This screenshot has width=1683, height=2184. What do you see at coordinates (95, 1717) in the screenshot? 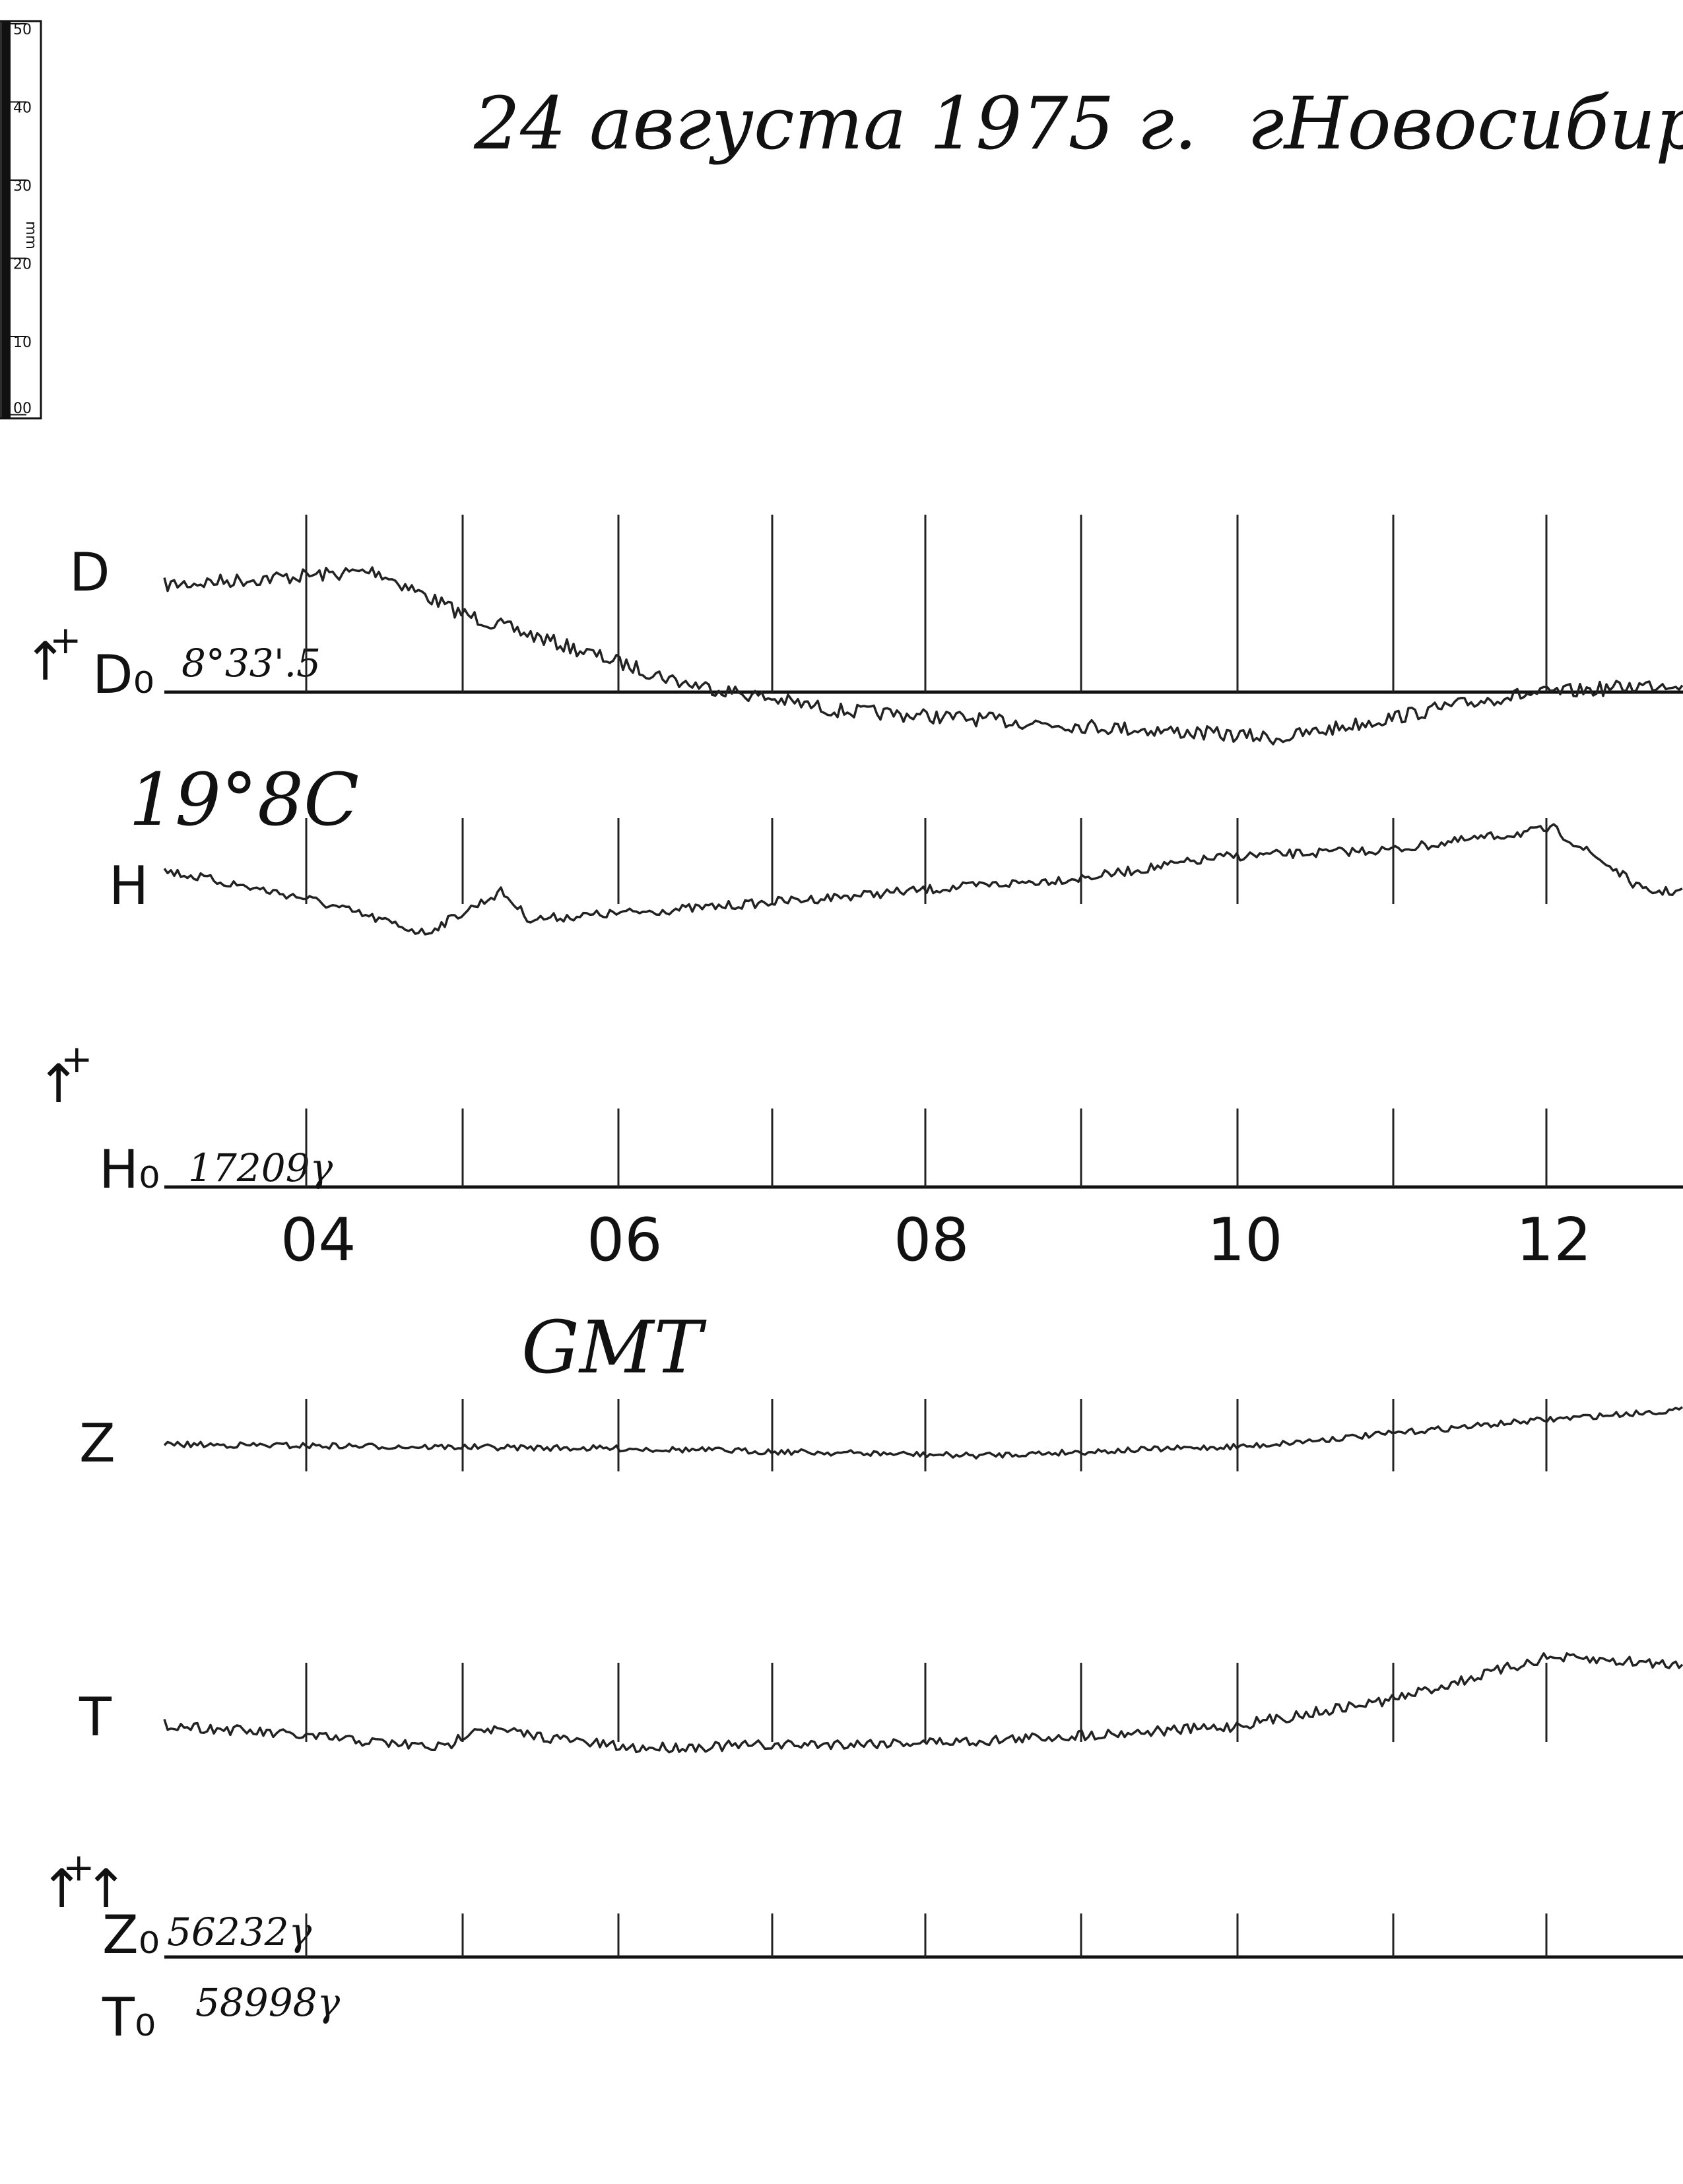
I see `t-label: T` at bounding box center [95, 1717].